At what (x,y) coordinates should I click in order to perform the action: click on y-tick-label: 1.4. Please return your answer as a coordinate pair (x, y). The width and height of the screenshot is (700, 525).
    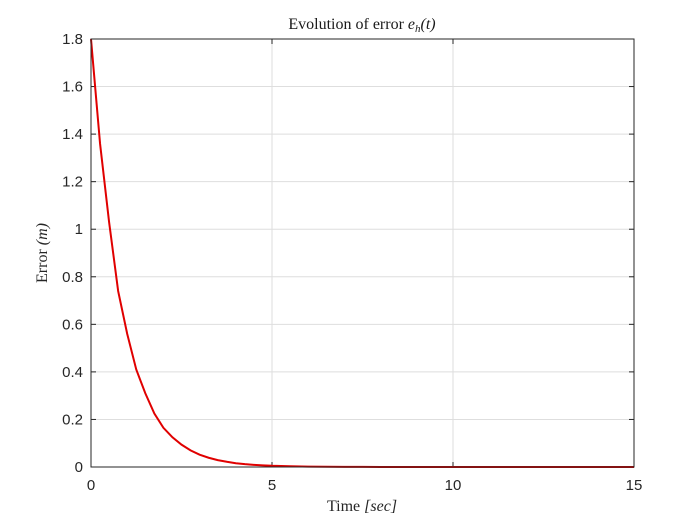
    Looking at the image, I should click on (72, 134).